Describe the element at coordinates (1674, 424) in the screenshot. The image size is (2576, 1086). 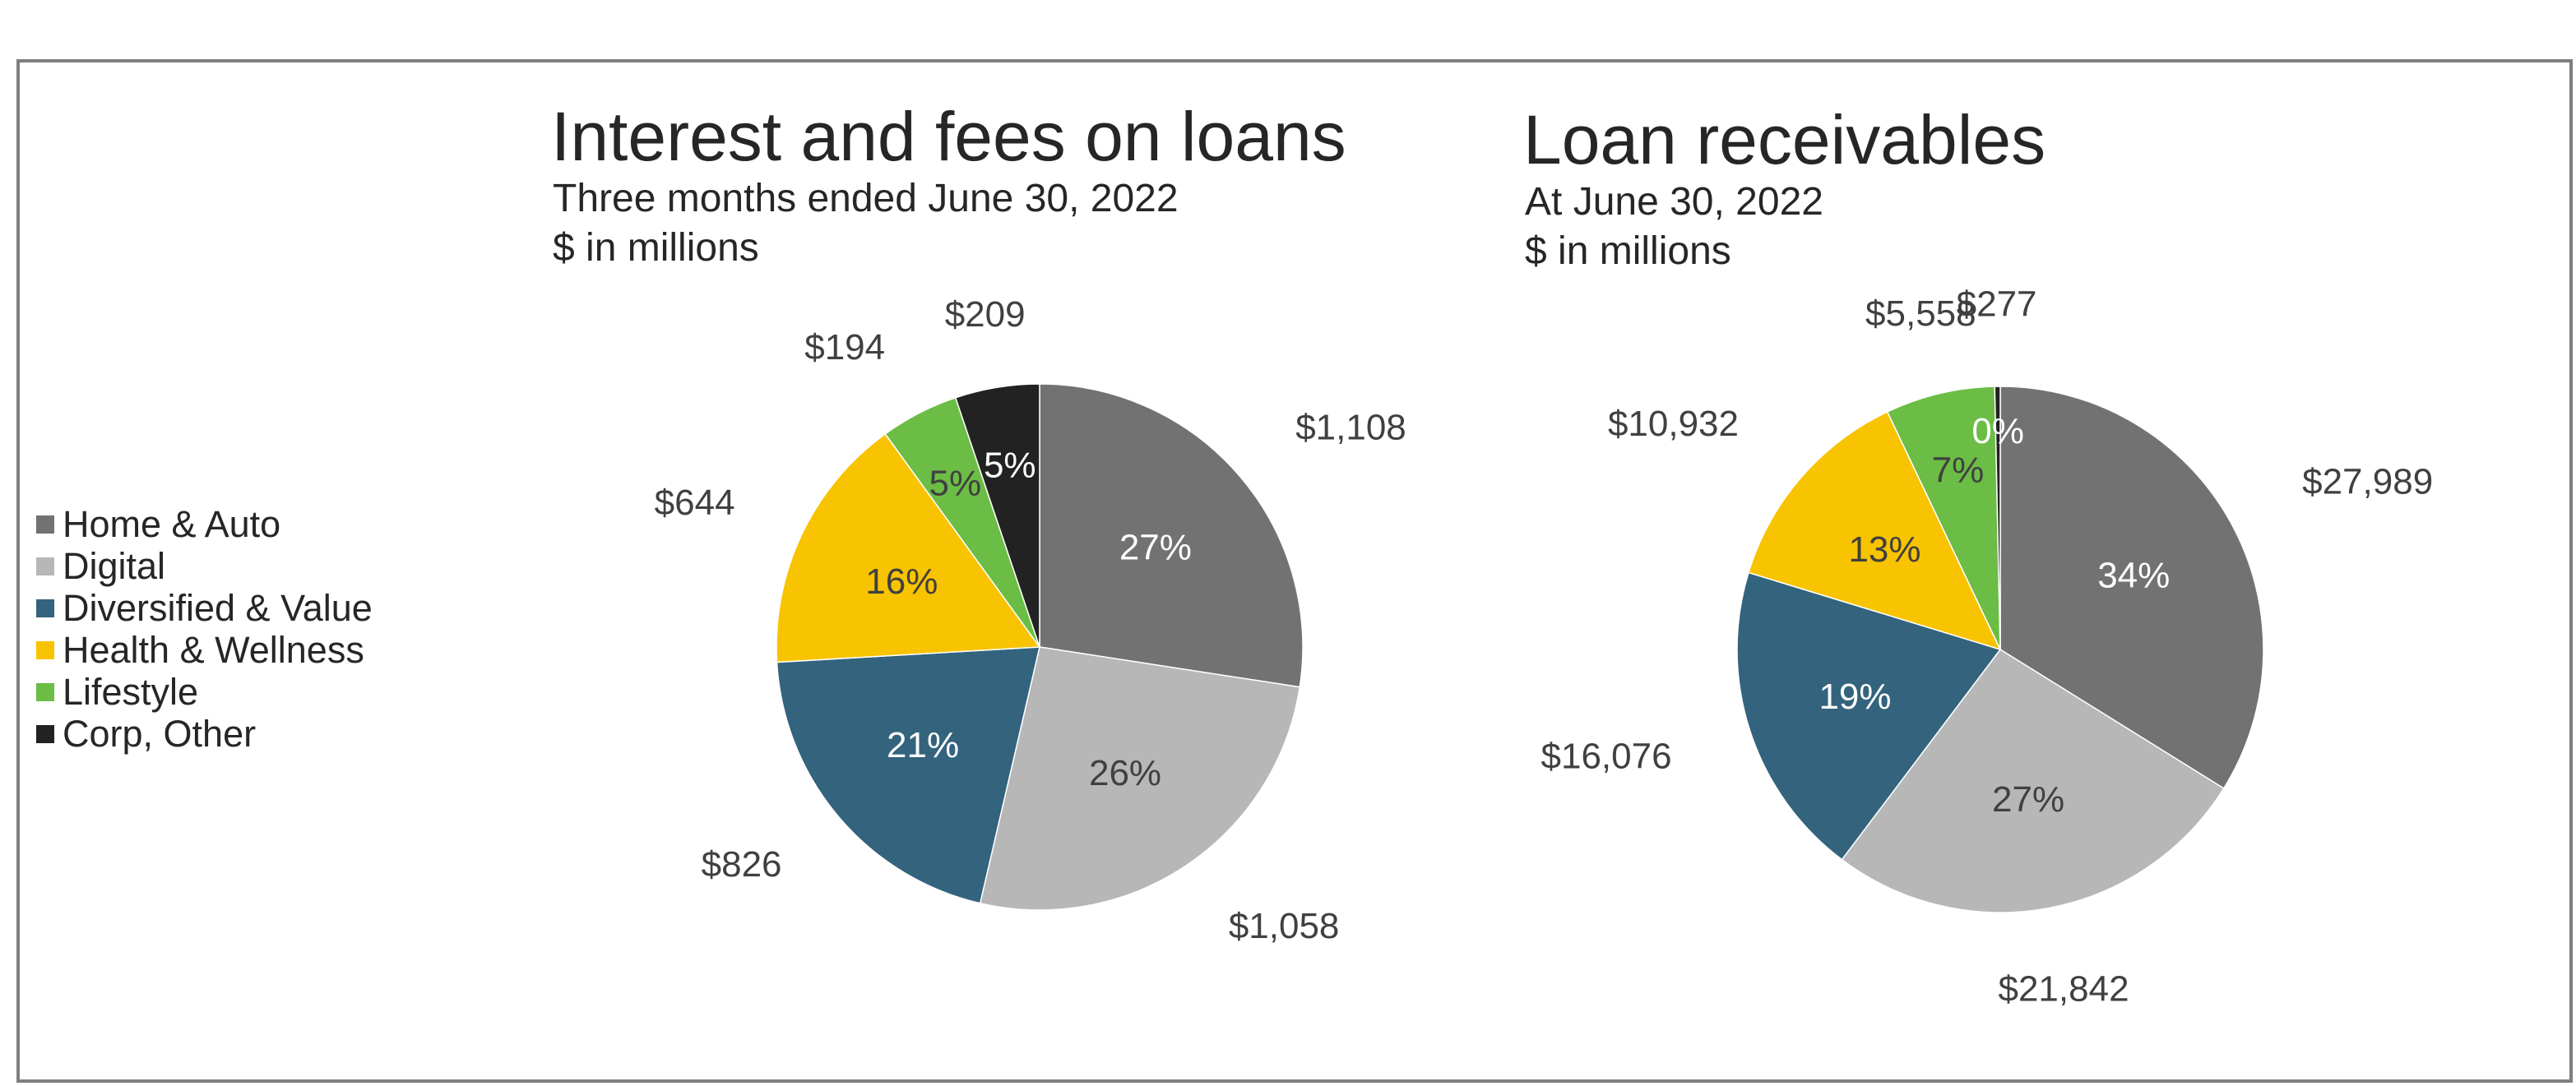
I see `value-label: $10,932` at that location.